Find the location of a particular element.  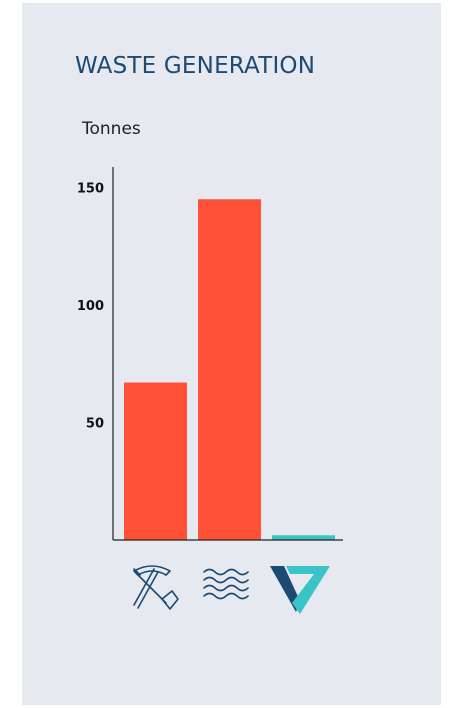

water-waves-icon is located at coordinates (226, 584).